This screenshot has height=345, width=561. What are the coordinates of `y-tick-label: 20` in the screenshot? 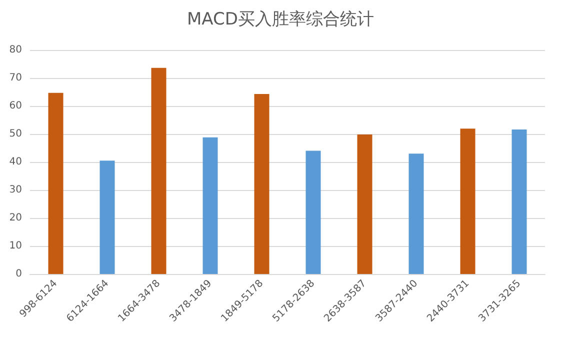 It's located at (15, 218).